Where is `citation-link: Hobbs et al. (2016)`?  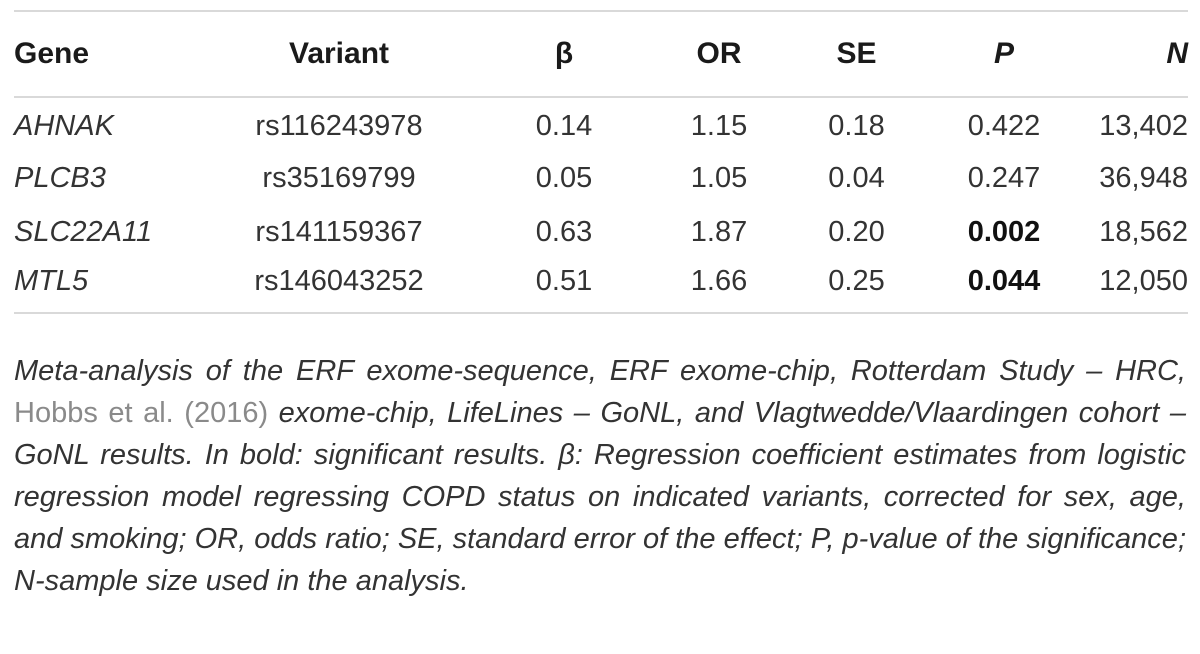
citation-link: Hobbs et al. (2016) is located at coordinates (141, 413).